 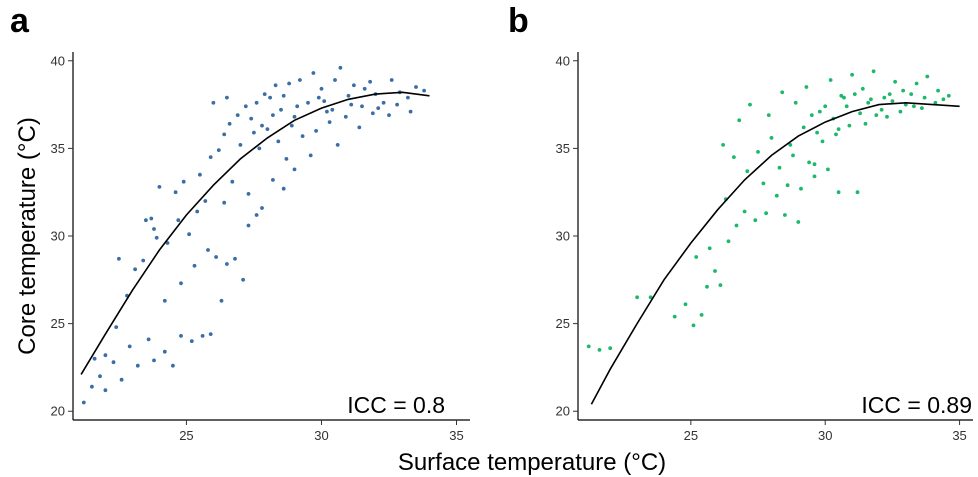 What do you see at coordinates (58, 323) in the screenshot?
I see `panel-a-y-tick-label-25: 25` at bounding box center [58, 323].